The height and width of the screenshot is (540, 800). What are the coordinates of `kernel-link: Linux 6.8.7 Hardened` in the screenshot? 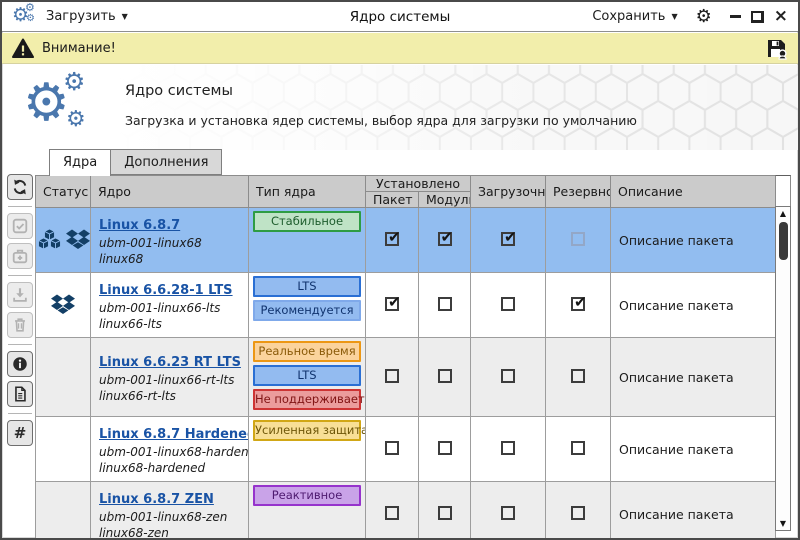 It's located at (174, 434).